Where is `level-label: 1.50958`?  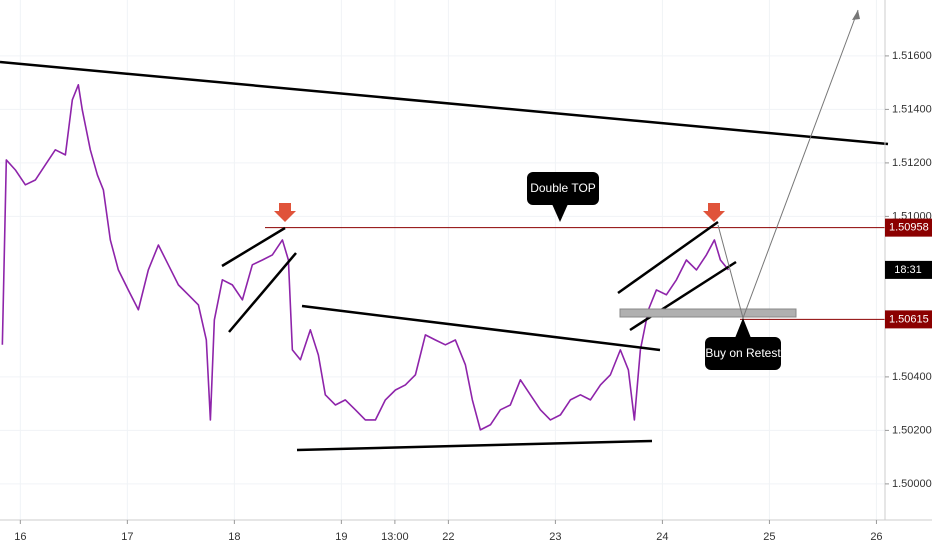 level-label: 1.50958 is located at coordinates (909, 228).